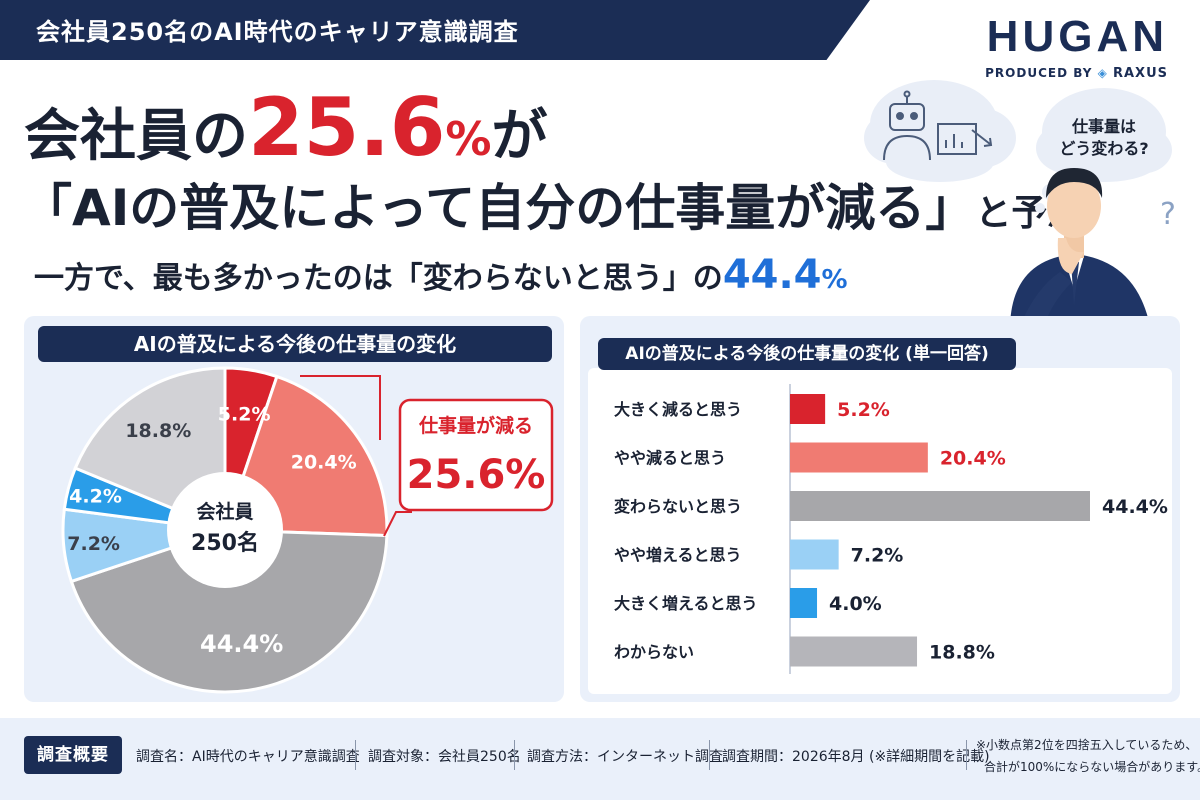  Describe the element at coordinates (625, 757) in the screenshot. I see `survey-method: 調査方法：インターネット調査` at that location.